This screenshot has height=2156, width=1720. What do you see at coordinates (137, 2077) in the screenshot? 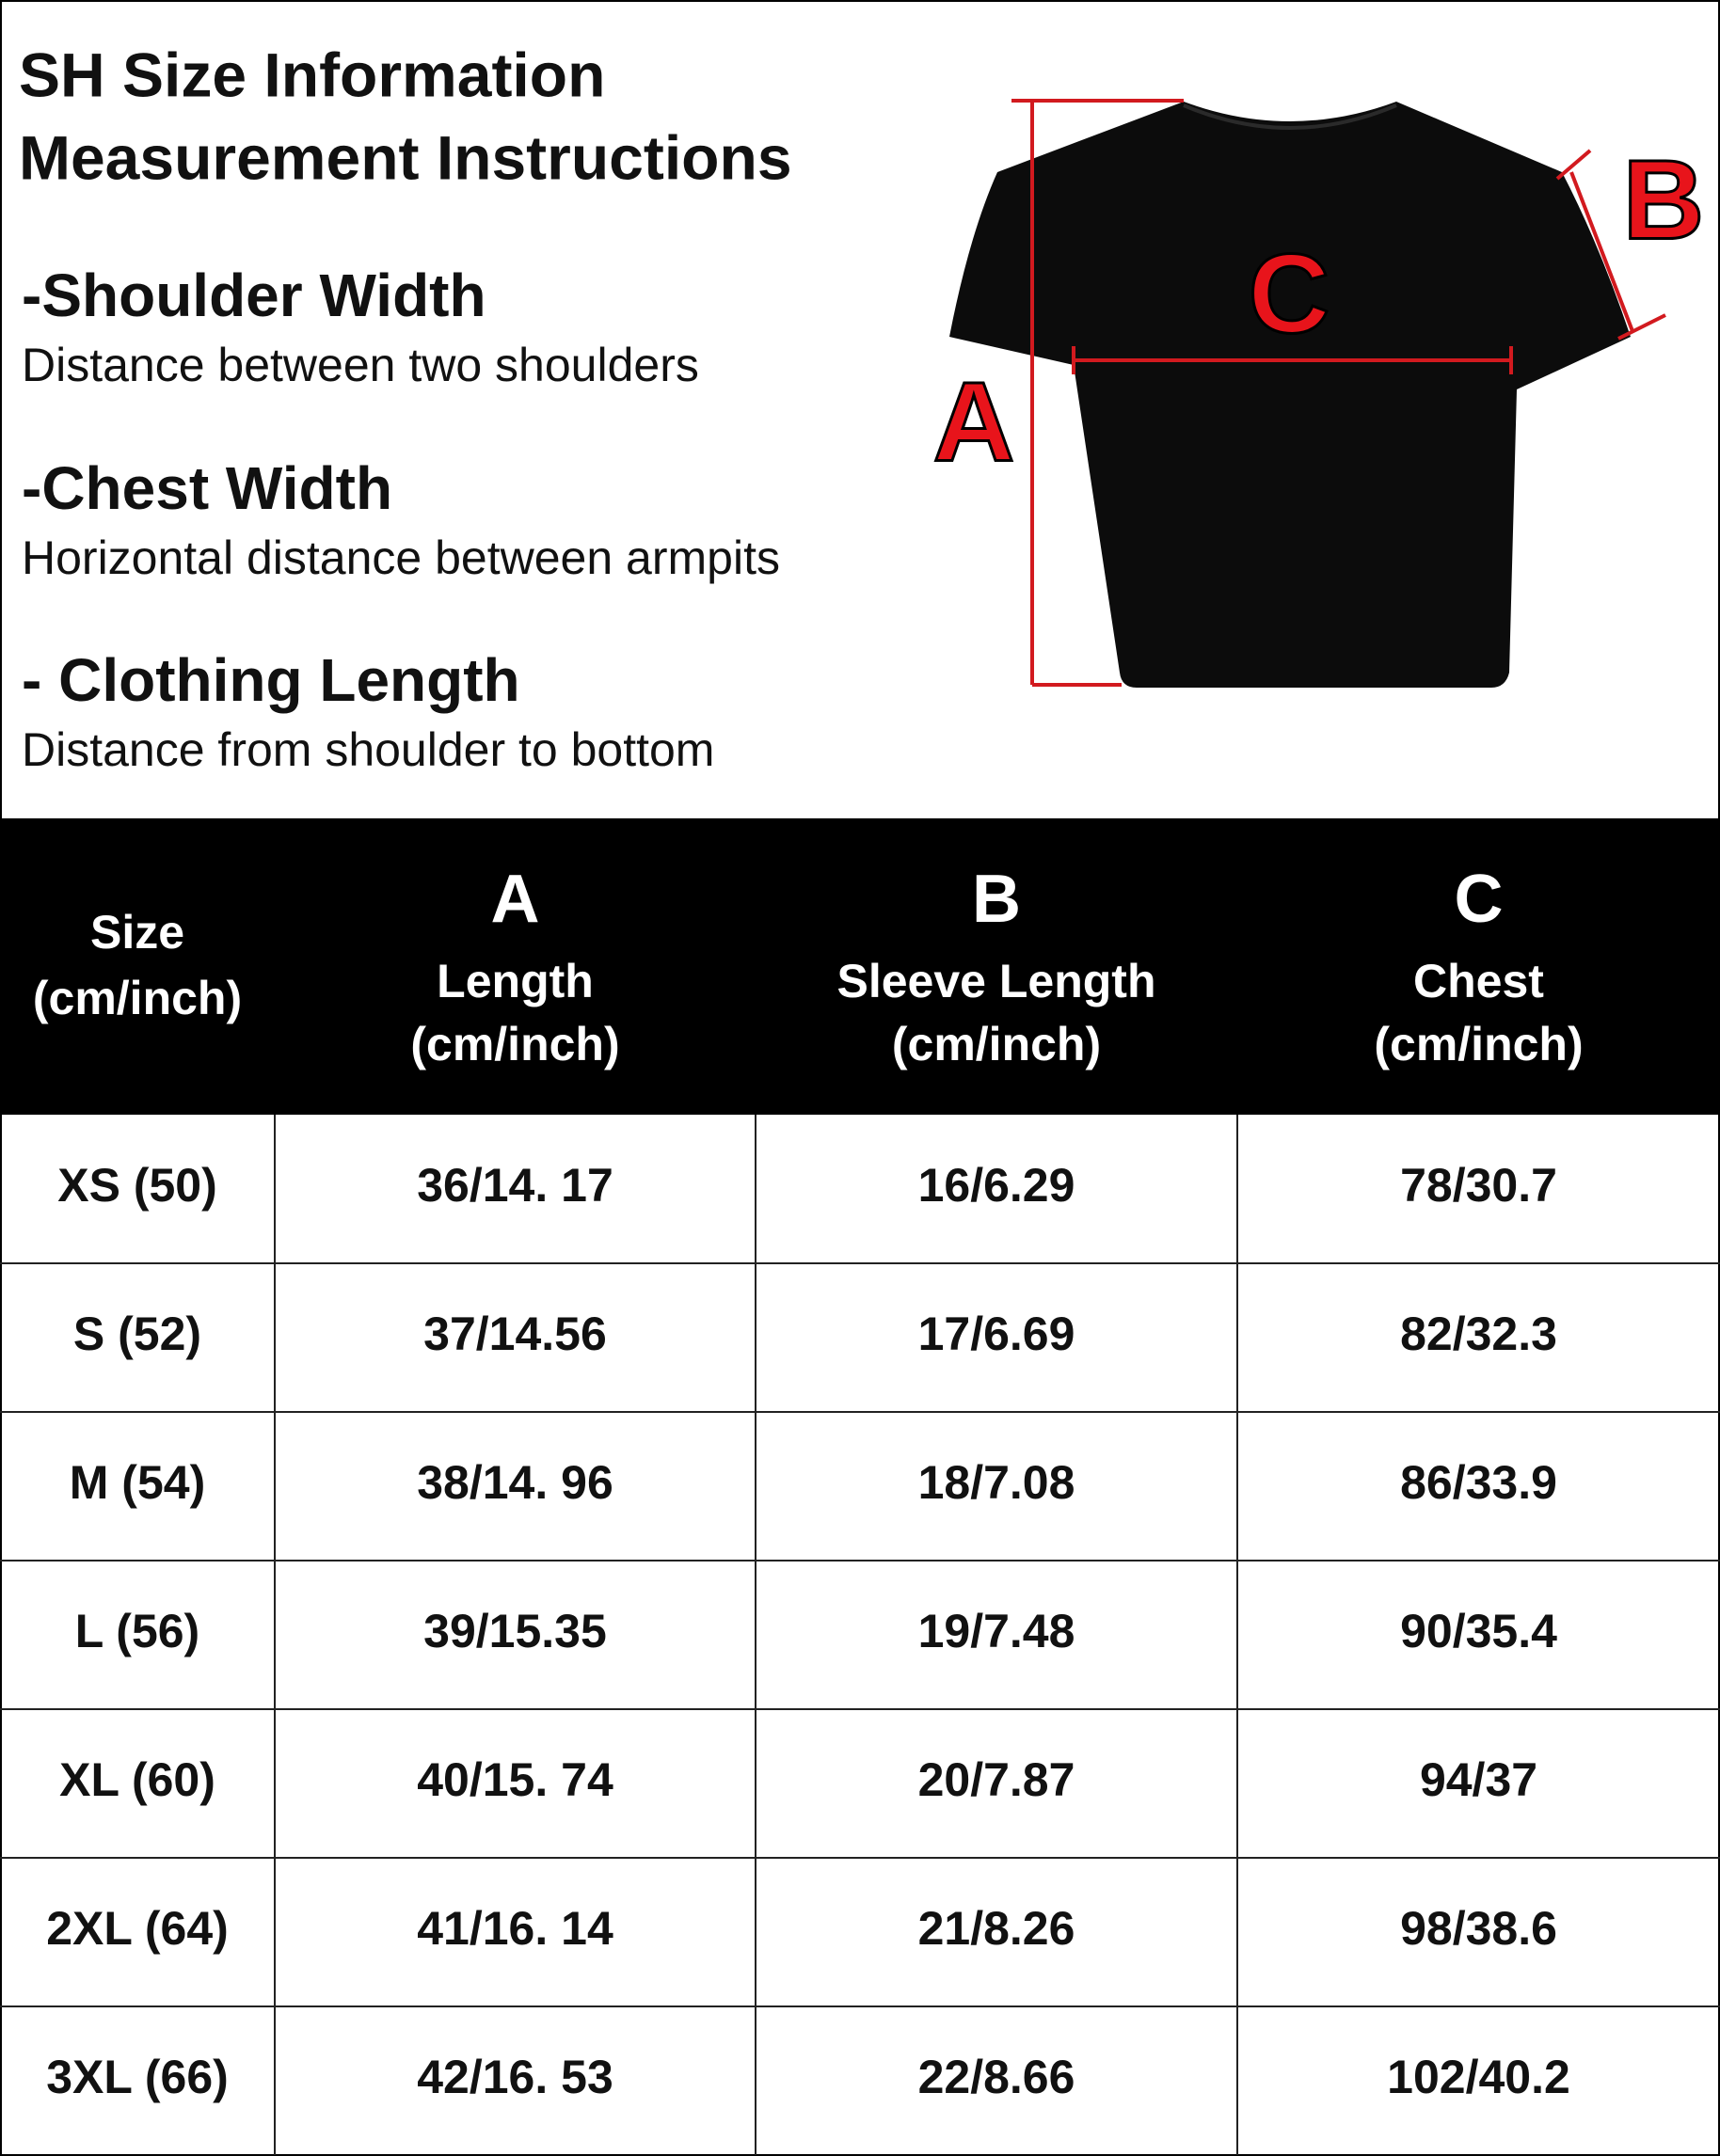
I see `table-cell: 3XL (66)` at bounding box center [137, 2077].